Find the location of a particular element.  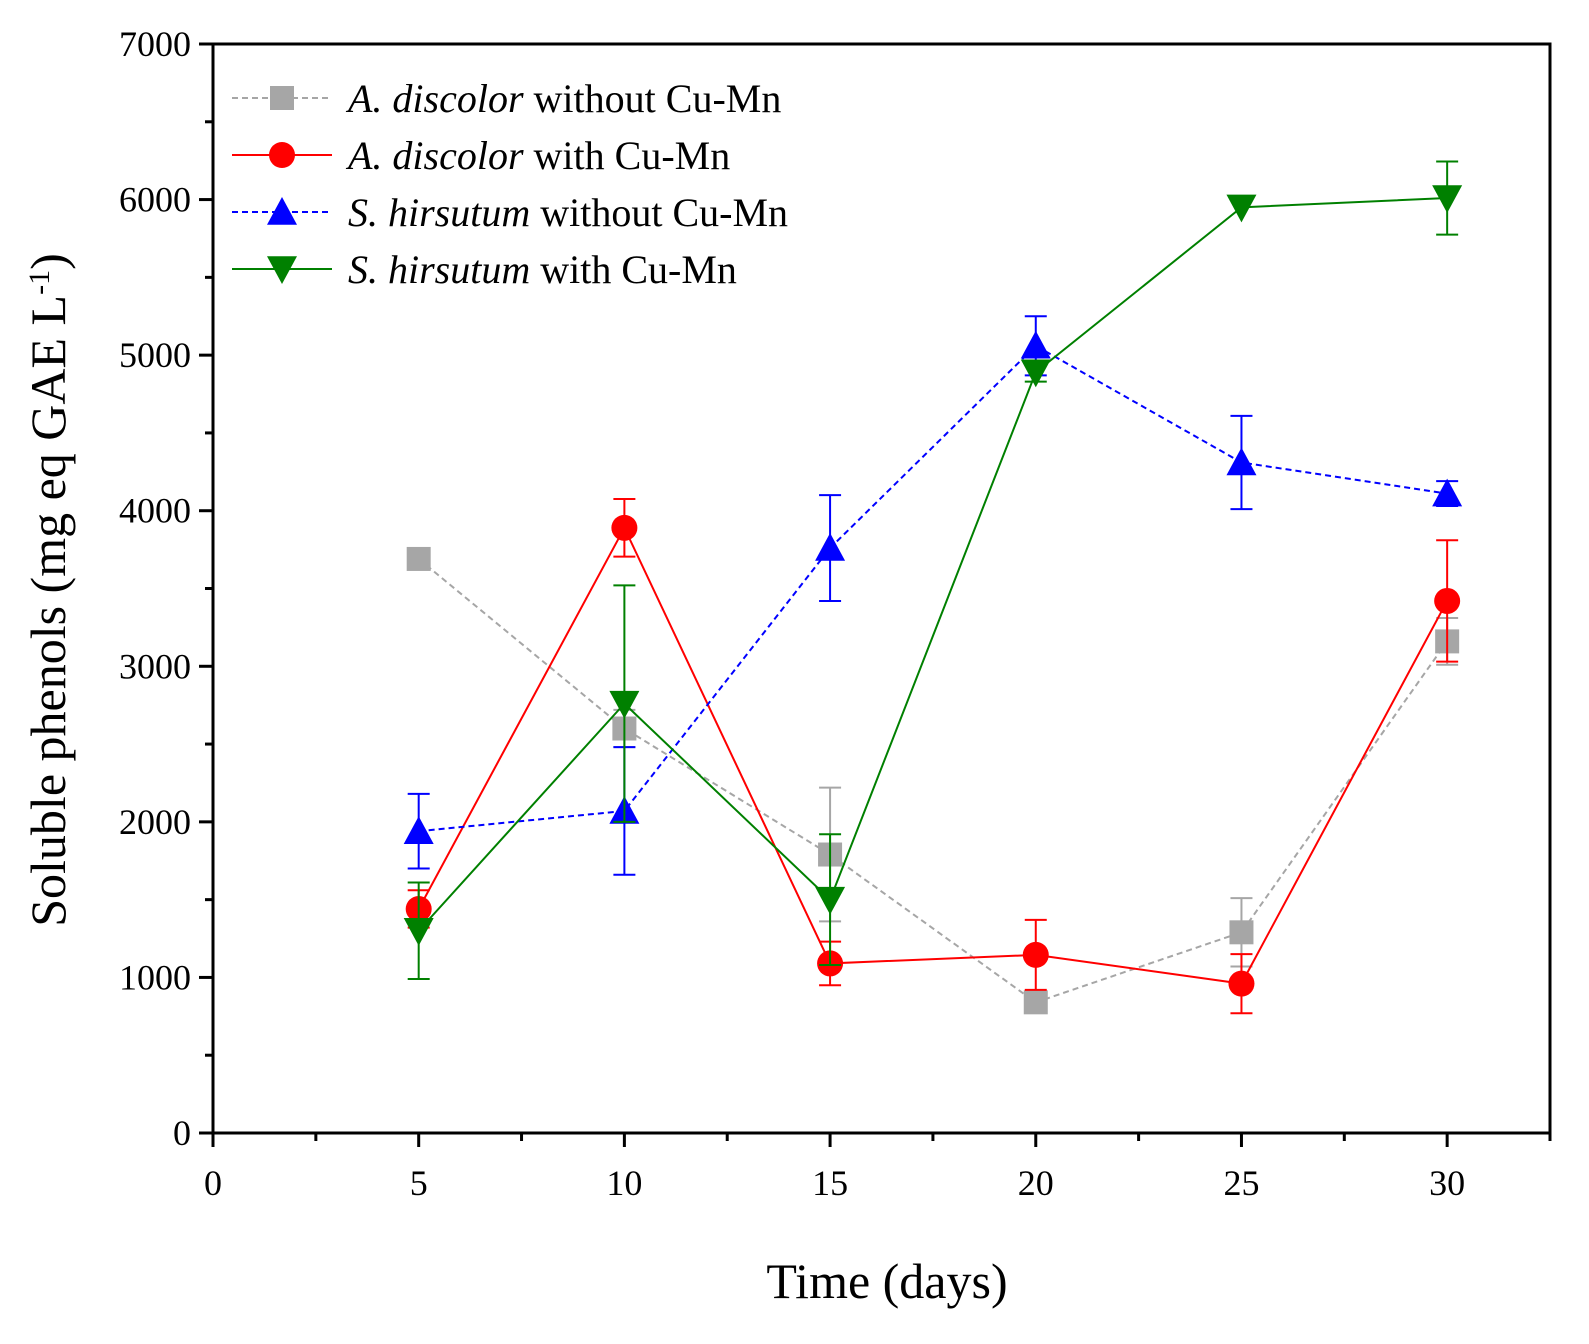

legend-entry-1: A. discolor without Cu-Mn is located at coordinates (506, 98).